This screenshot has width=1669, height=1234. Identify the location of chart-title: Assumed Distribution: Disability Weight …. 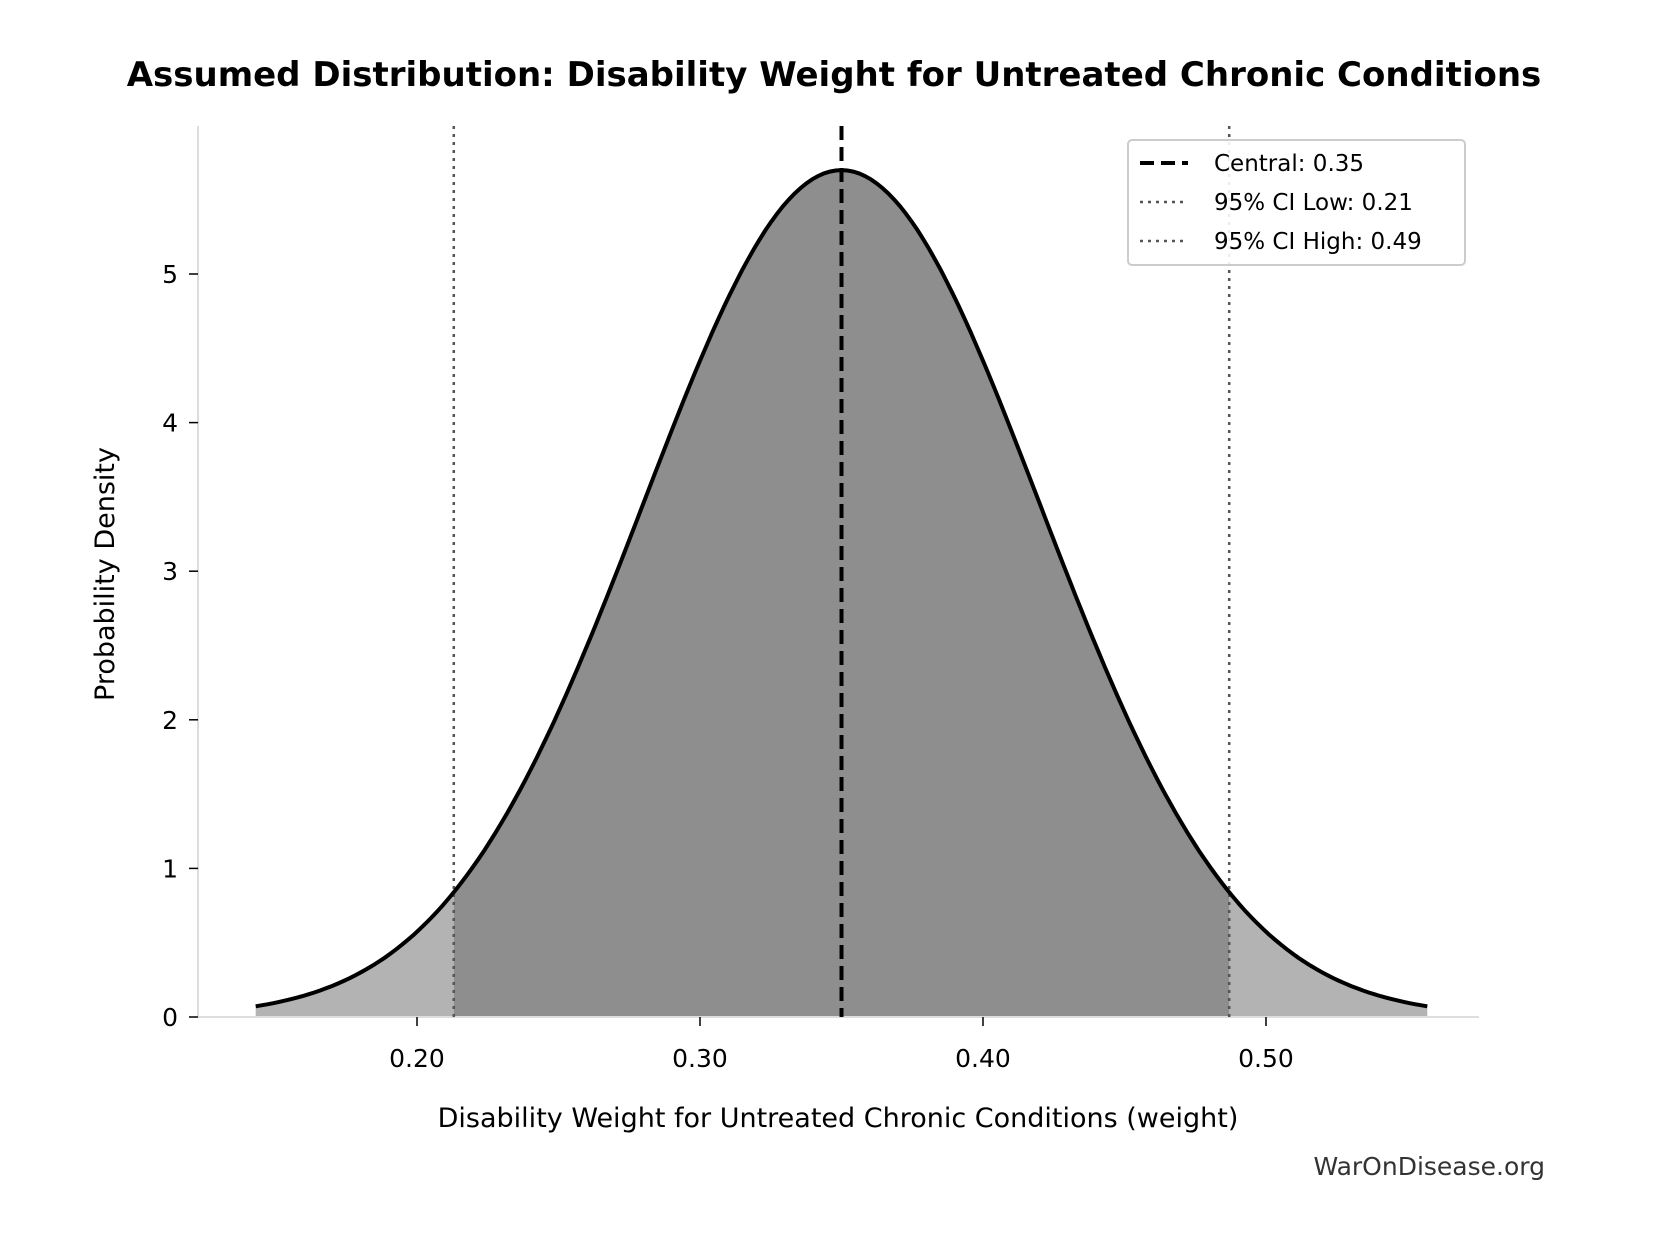
(834, 75).